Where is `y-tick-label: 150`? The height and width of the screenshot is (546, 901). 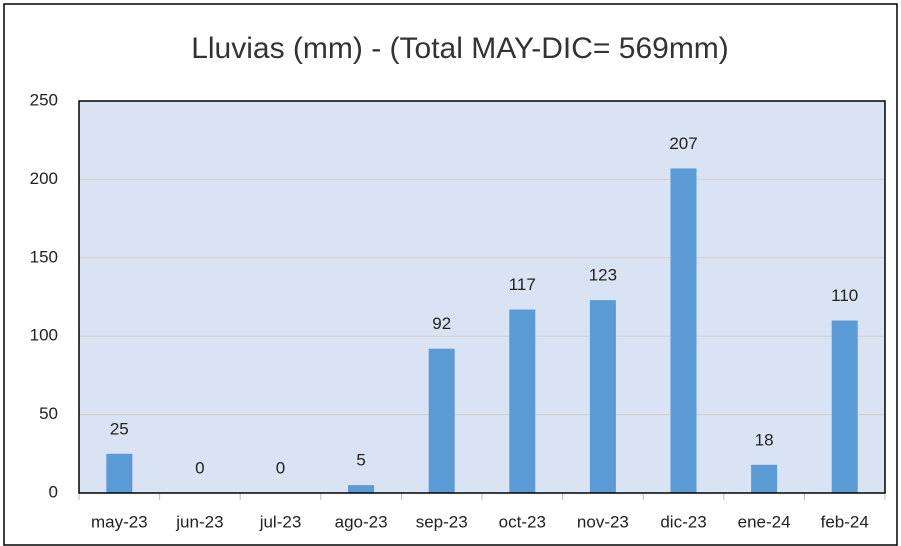 y-tick-label: 150 is located at coordinates (44, 256).